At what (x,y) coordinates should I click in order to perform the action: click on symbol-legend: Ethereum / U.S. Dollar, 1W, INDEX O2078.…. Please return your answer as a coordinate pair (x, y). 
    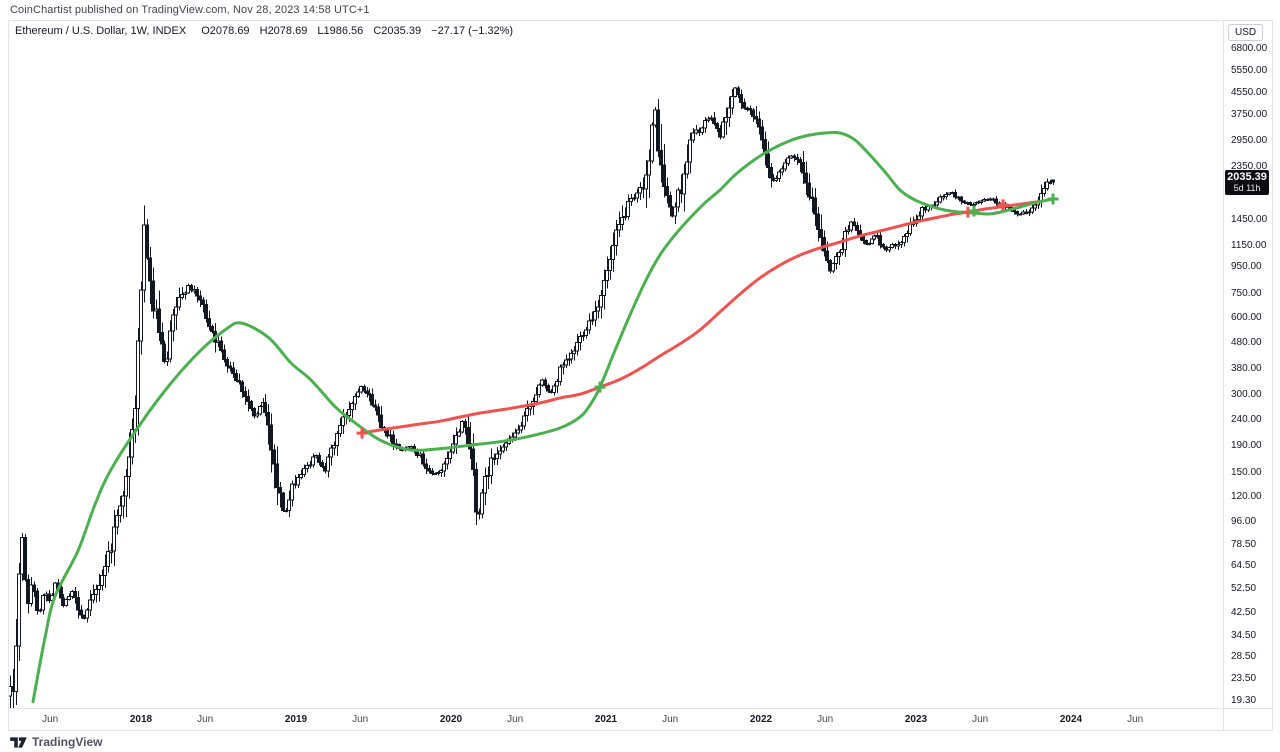
    Looking at the image, I should click on (264, 31).